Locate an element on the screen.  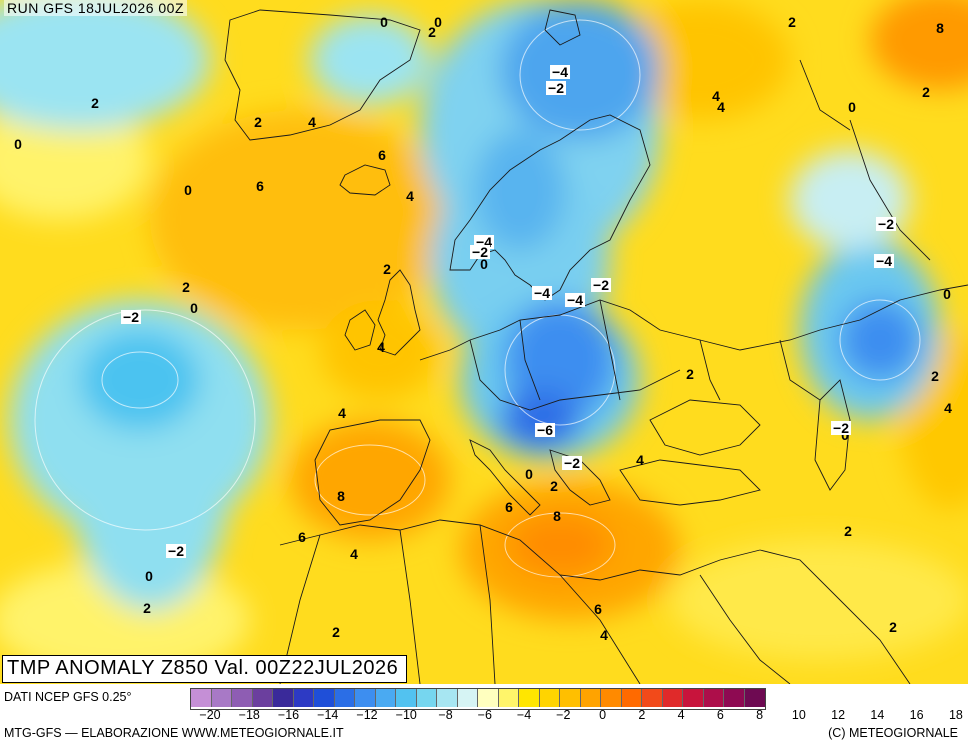
legend-tick: 6 is located at coordinates (720, 715).